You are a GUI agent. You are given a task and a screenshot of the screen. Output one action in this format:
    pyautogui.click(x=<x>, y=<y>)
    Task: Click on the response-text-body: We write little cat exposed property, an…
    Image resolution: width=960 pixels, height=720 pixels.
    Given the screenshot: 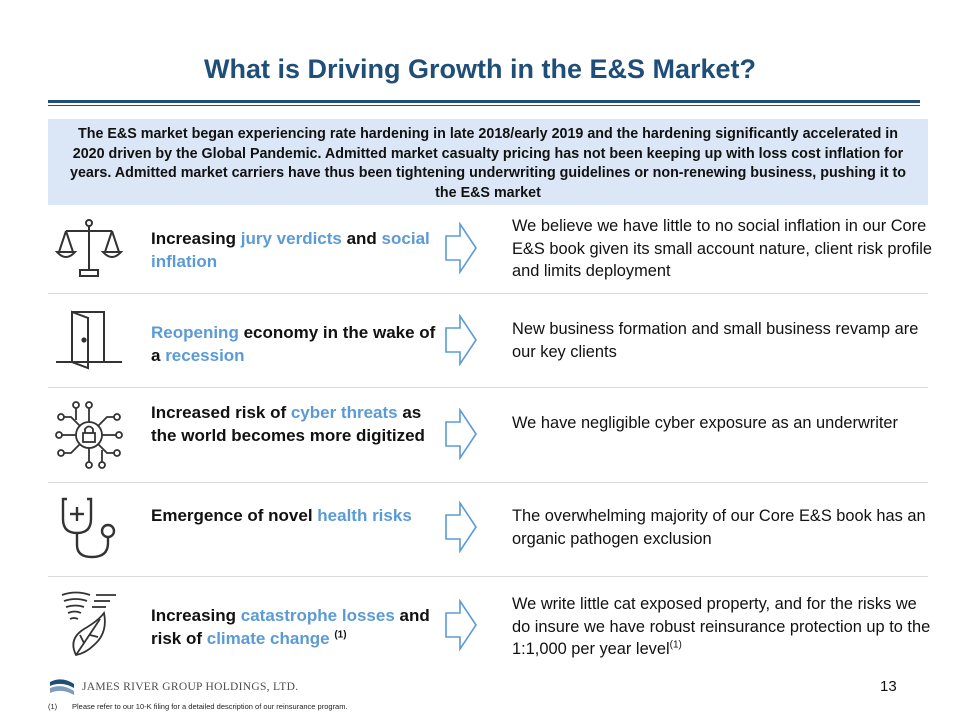 What is the action you would take?
    pyautogui.click(x=721, y=626)
    